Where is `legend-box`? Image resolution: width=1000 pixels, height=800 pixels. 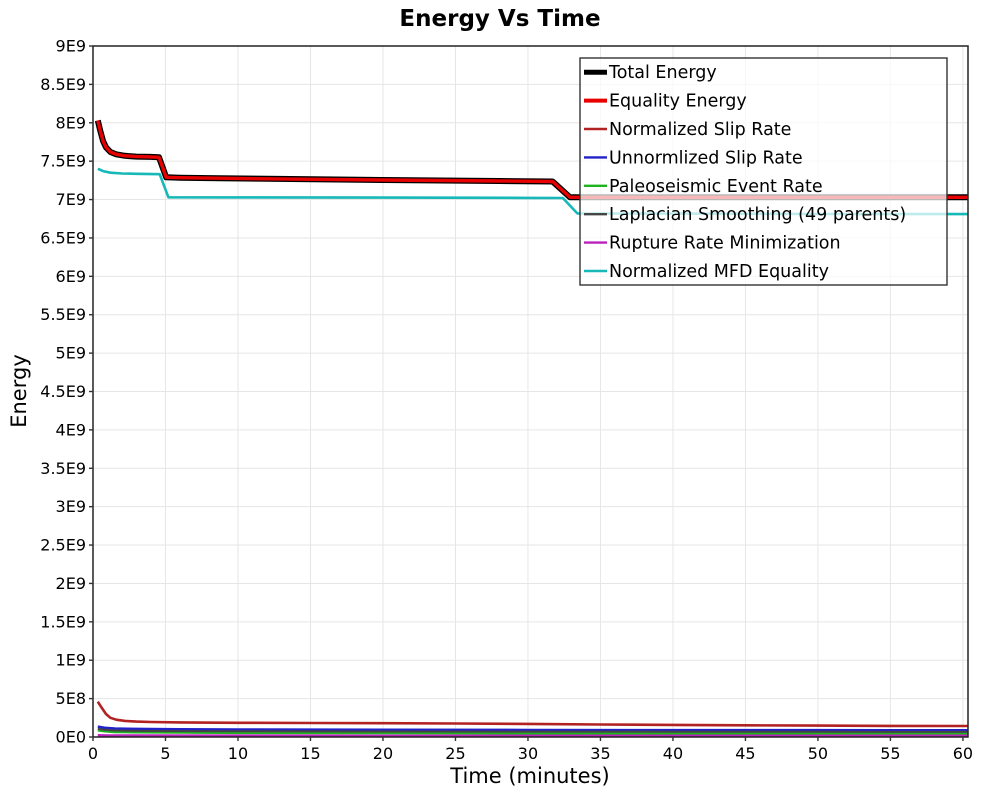 legend-box is located at coordinates (763, 171).